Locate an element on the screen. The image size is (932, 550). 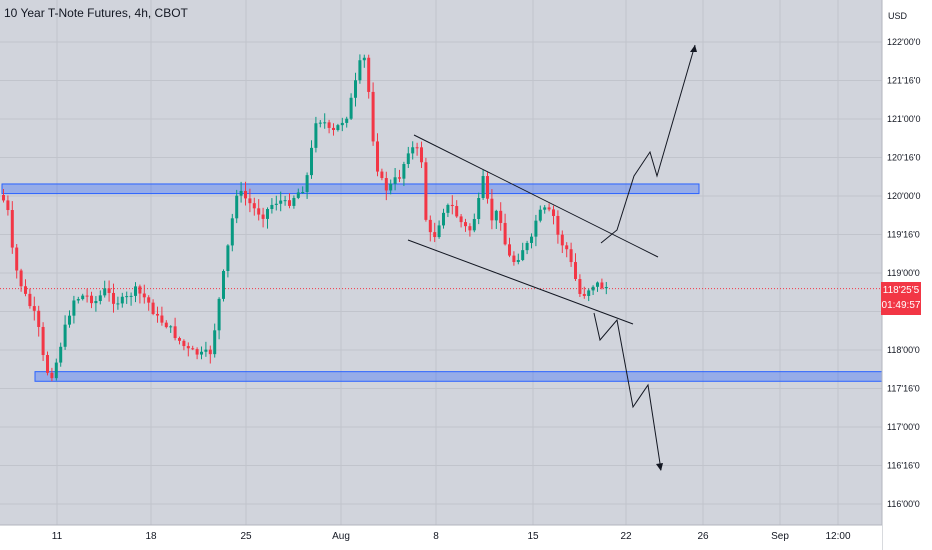
channel-upper-line is located at coordinates (536, 196).